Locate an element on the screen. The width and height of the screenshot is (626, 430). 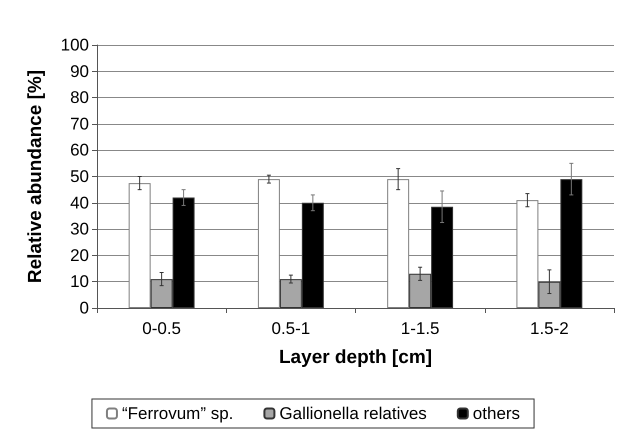
y-tick-label: 100 is located at coordinates (74, 45).